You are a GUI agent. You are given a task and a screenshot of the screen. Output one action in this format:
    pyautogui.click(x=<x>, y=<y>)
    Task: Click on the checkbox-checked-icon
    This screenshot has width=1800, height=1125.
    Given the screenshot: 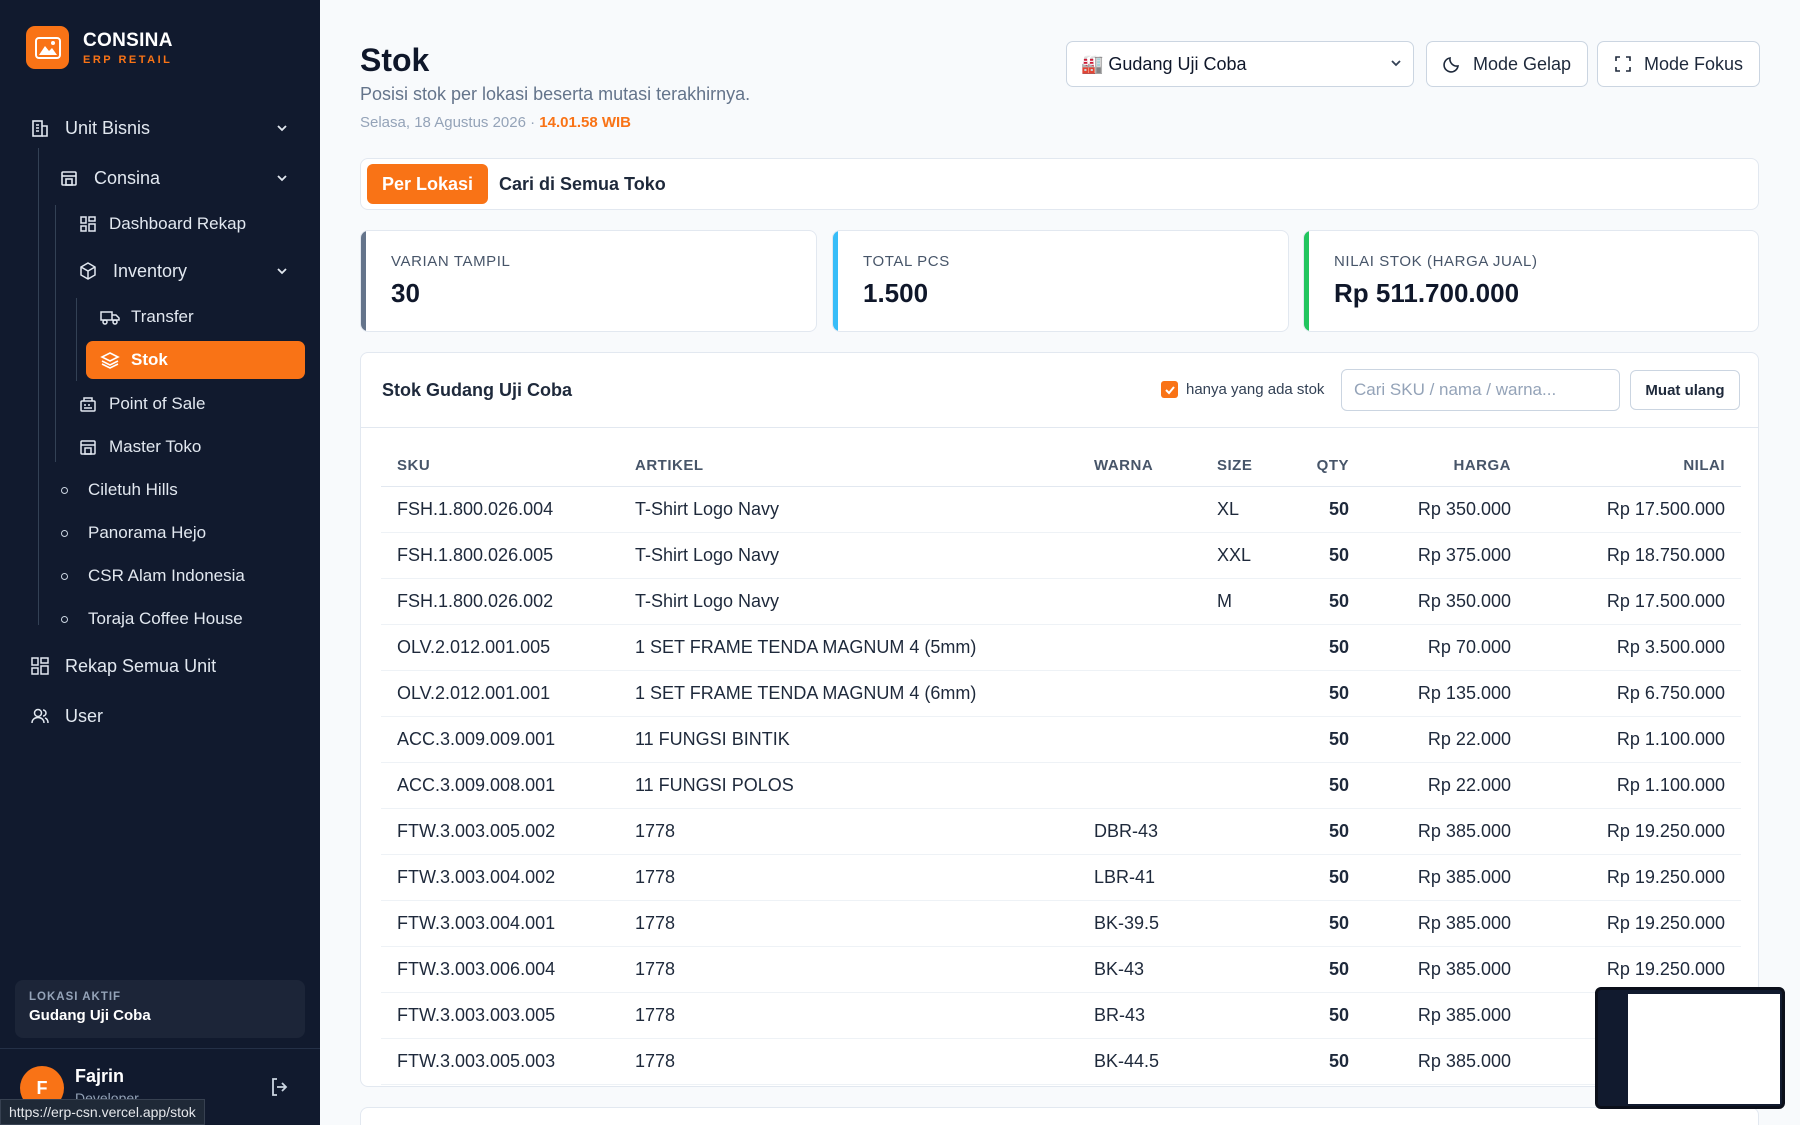 What is the action you would take?
    pyautogui.click(x=1169, y=389)
    